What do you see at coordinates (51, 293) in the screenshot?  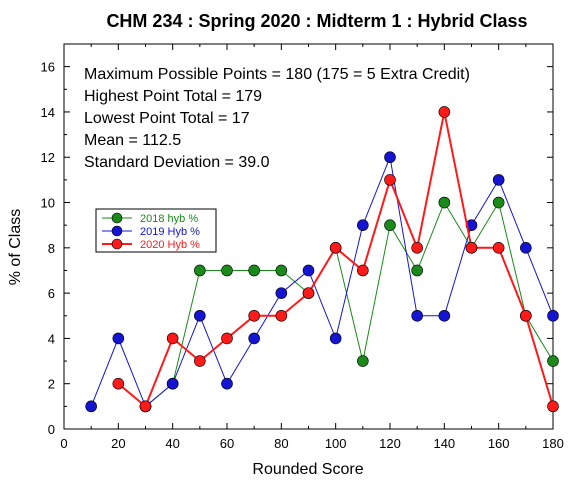 I see `y-tick-label: 6` at bounding box center [51, 293].